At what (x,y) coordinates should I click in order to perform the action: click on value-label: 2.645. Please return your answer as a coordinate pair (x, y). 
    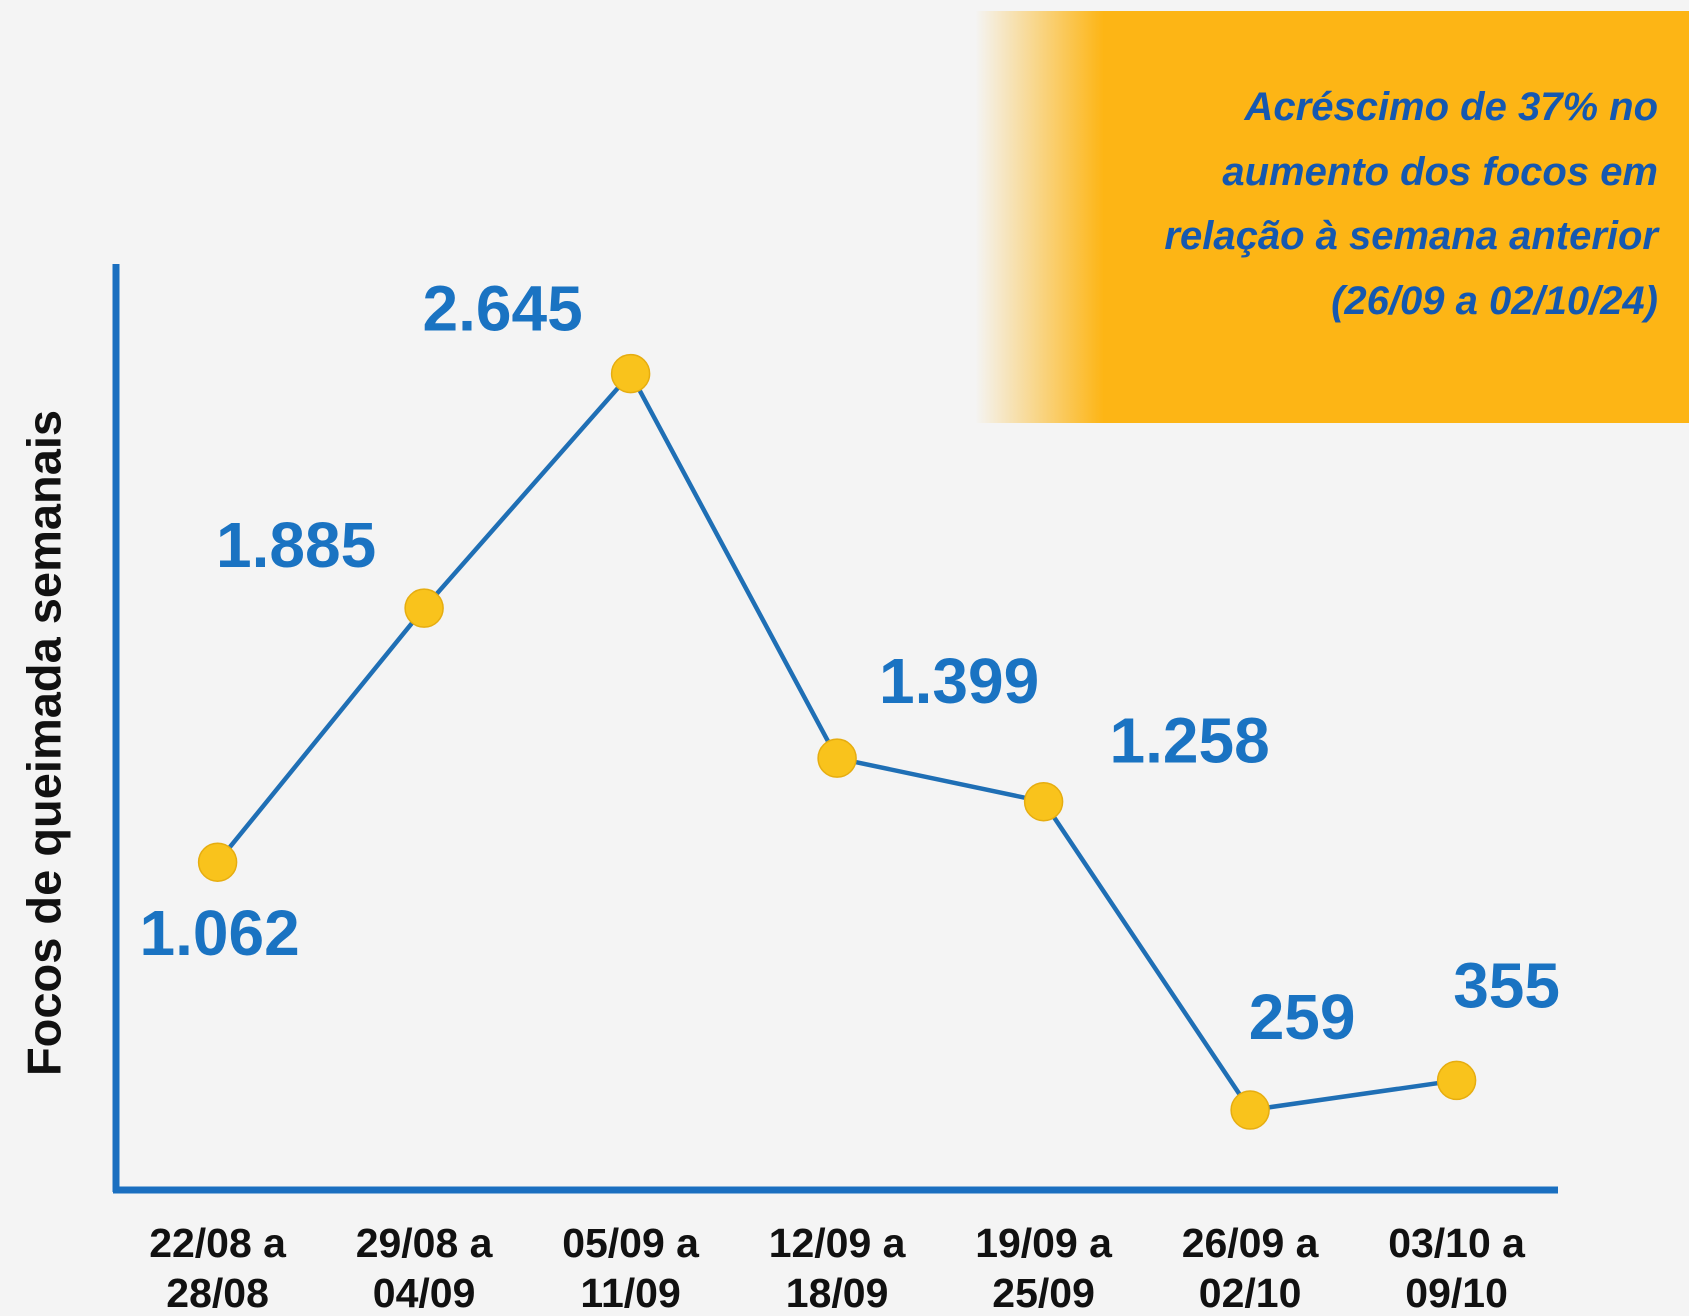
    Looking at the image, I should click on (503, 308).